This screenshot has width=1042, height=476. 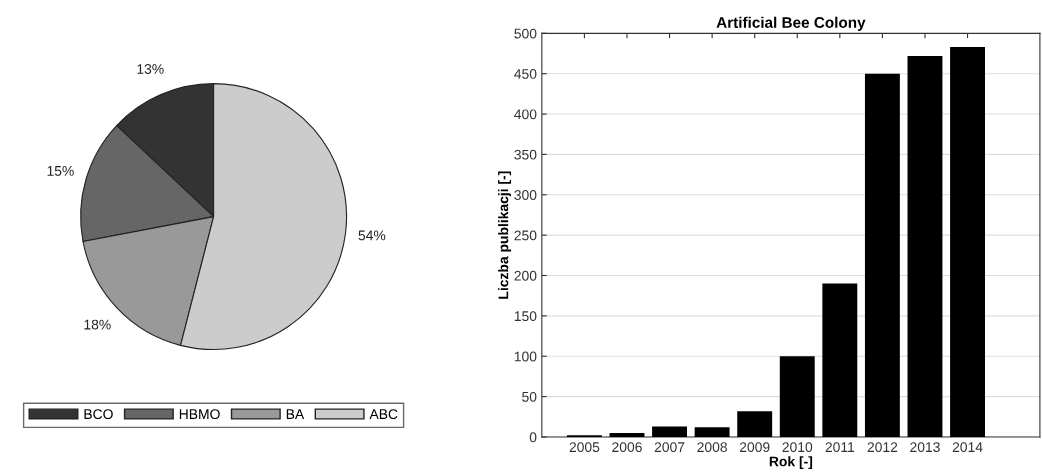 I want to click on x-tick-label: 2014, so click(x=967, y=447).